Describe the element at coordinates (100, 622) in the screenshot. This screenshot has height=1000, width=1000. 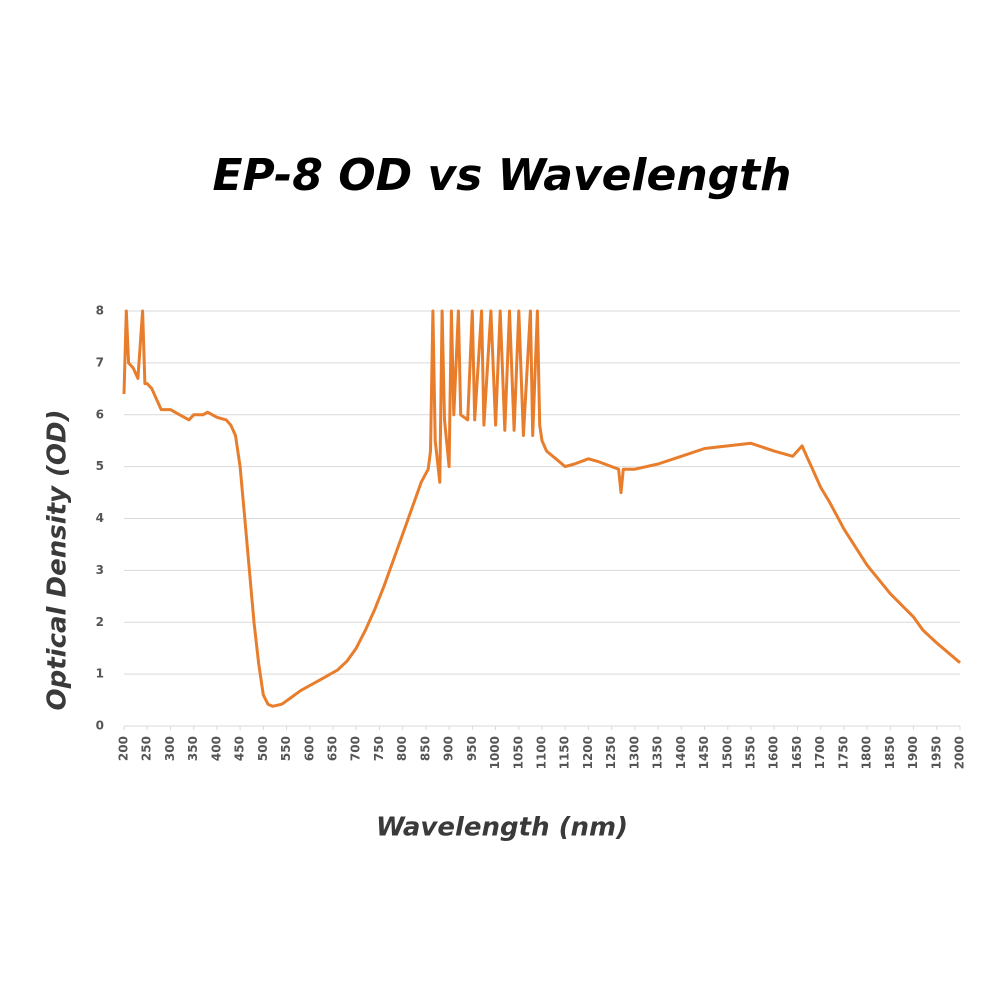
I see `y-tick-label: 2` at that location.